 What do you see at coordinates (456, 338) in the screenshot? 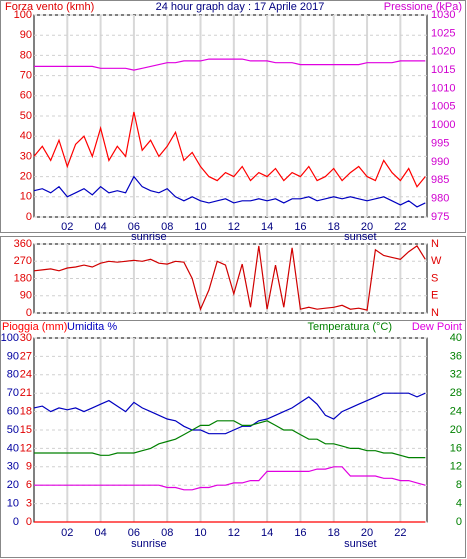
I see `y2-tick-label: 40` at bounding box center [456, 338].